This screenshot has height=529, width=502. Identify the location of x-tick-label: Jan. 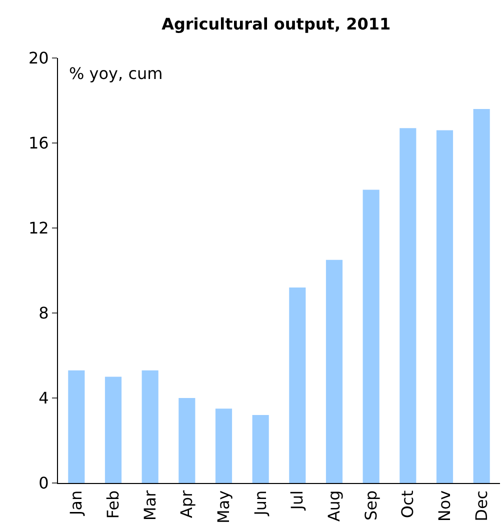
(76, 503).